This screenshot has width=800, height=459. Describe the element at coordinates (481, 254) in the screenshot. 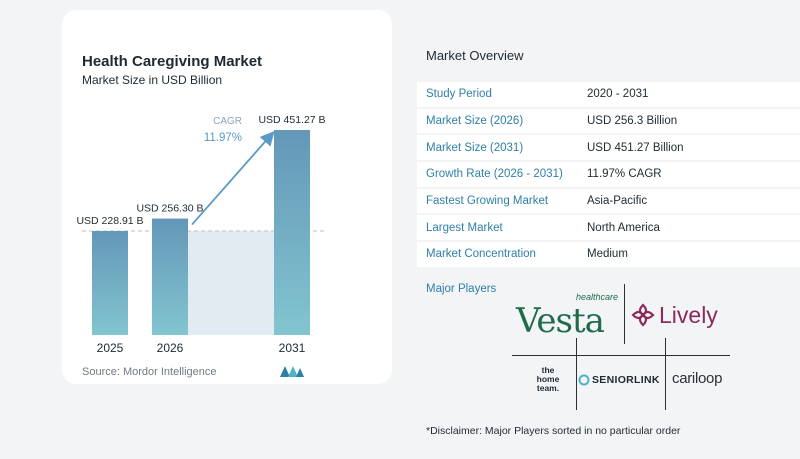

I see `overview-row-label: Market Concentration` at that location.